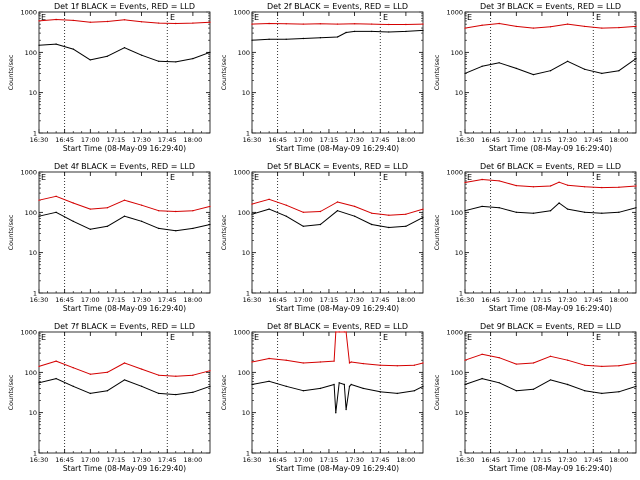  Describe the element at coordinates (124, 166) in the screenshot. I see `chart-title: Det 4f BLACK = Events, RED = LLD` at that location.